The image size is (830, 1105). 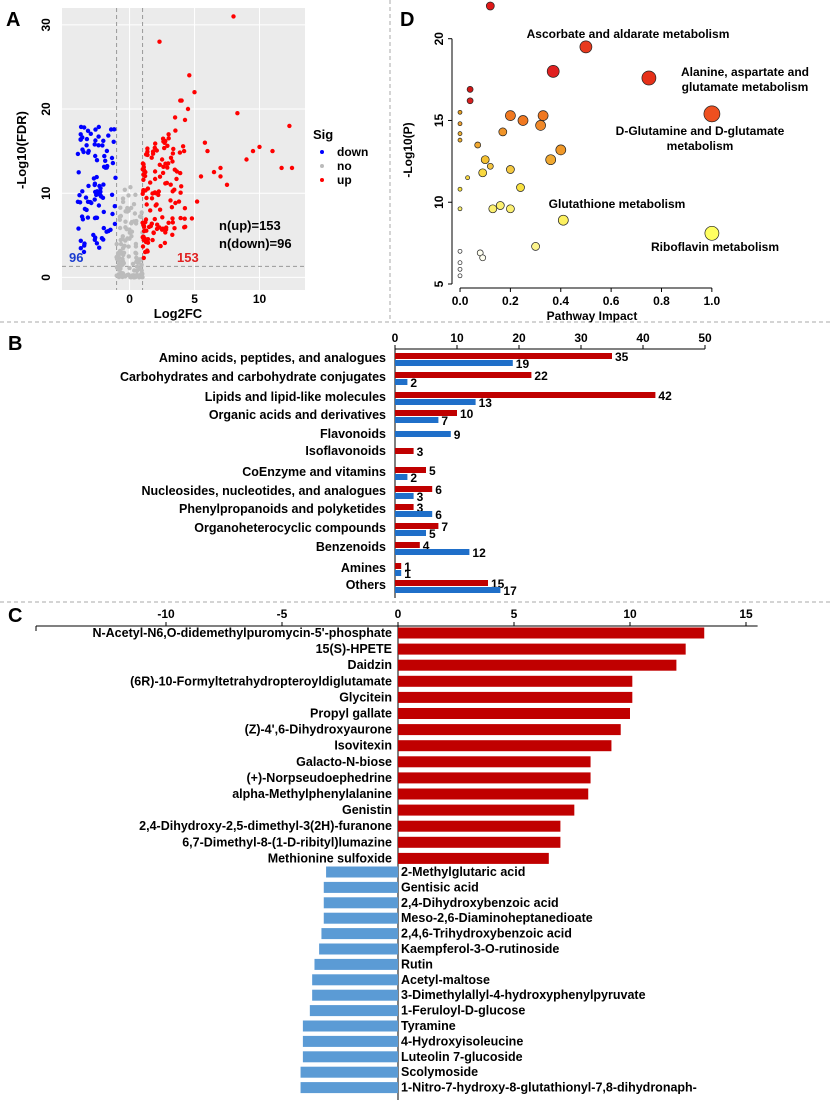 I want to click on volcano-ytick: 20, so click(x=46, y=109).